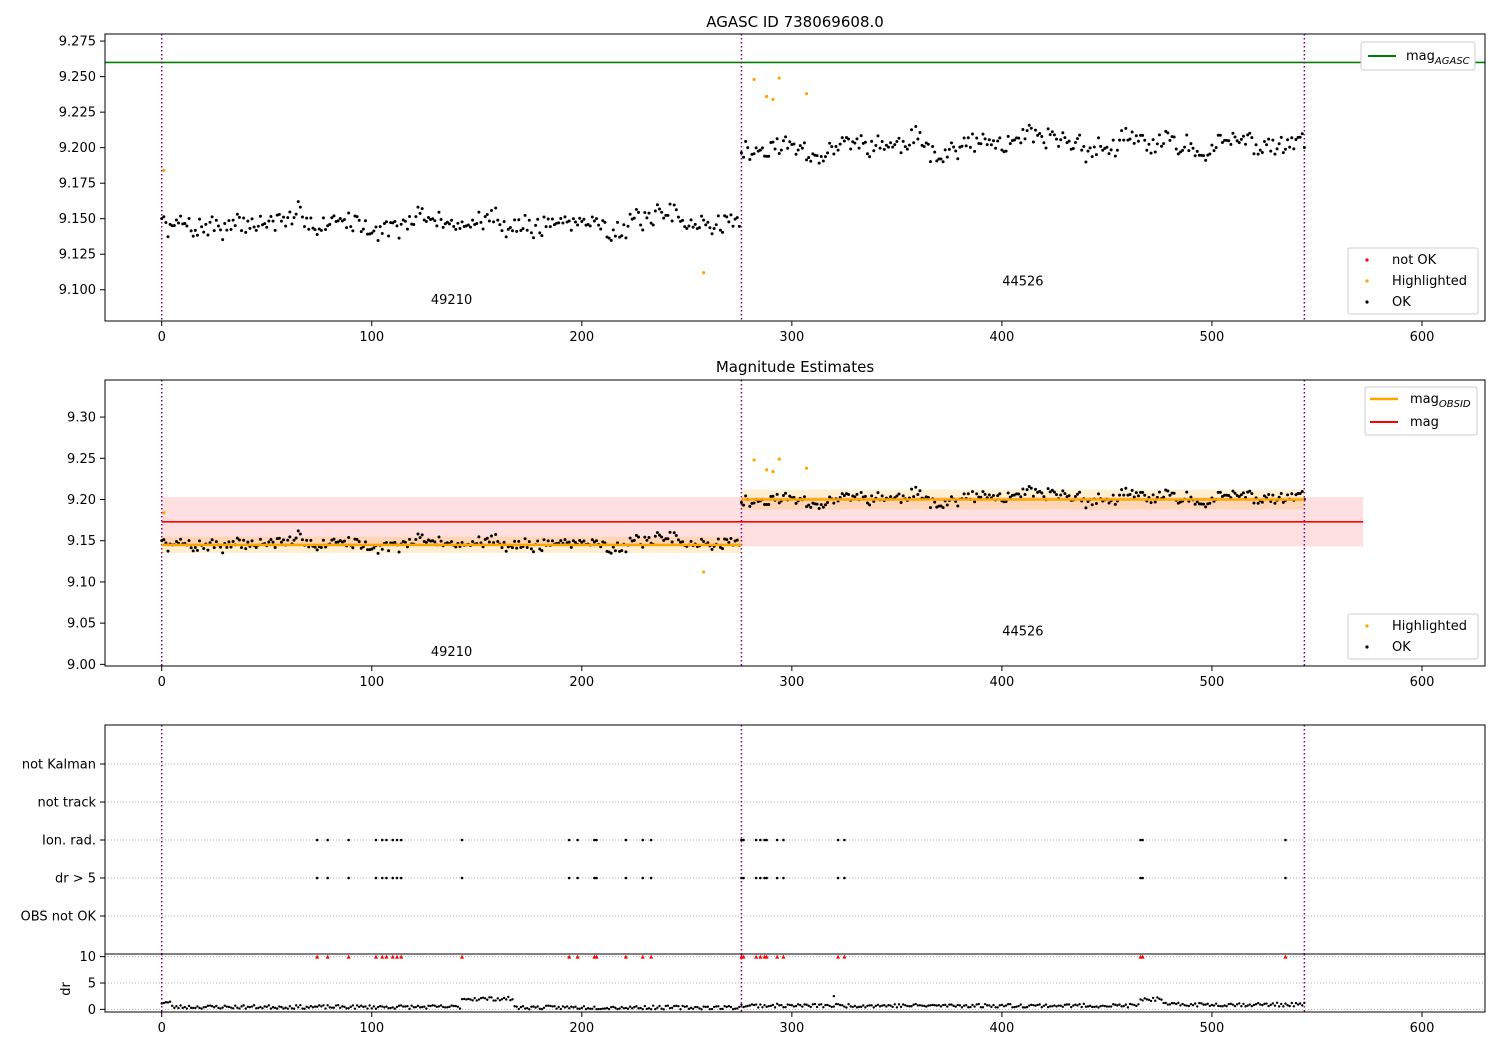 This screenshot has width=1500, height=1050. What do you see at coordinates (371, 682) in the screenshot?
I see `x-tick-label: 100` at bounding box center [371, 682].